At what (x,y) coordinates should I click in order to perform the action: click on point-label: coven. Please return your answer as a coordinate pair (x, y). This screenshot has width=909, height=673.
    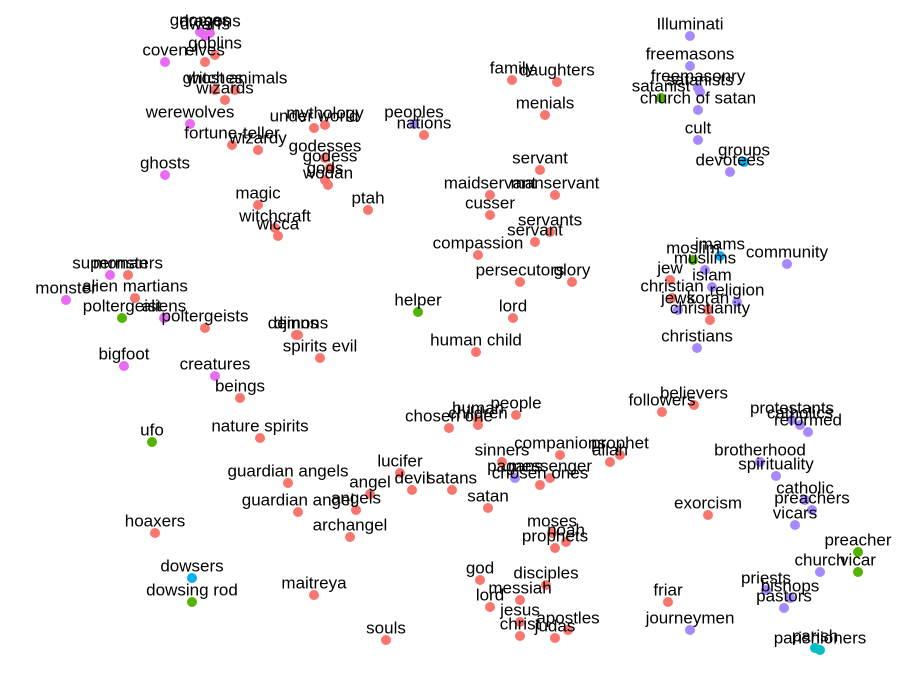
    Looking at the image, I should click on (164, 49).